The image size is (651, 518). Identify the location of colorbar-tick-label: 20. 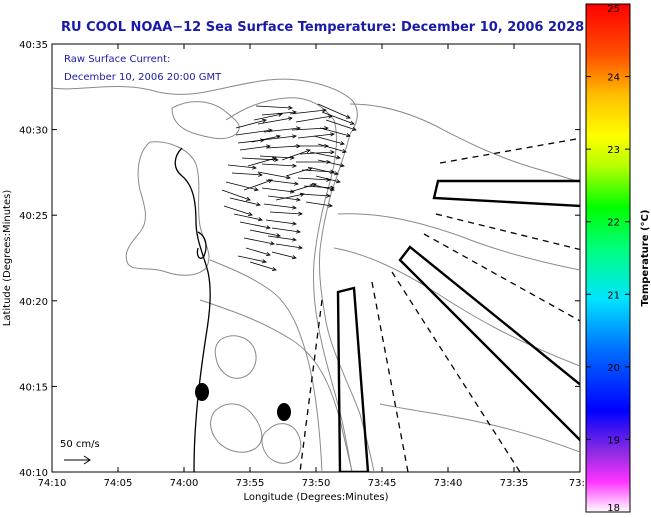
(613, 368).